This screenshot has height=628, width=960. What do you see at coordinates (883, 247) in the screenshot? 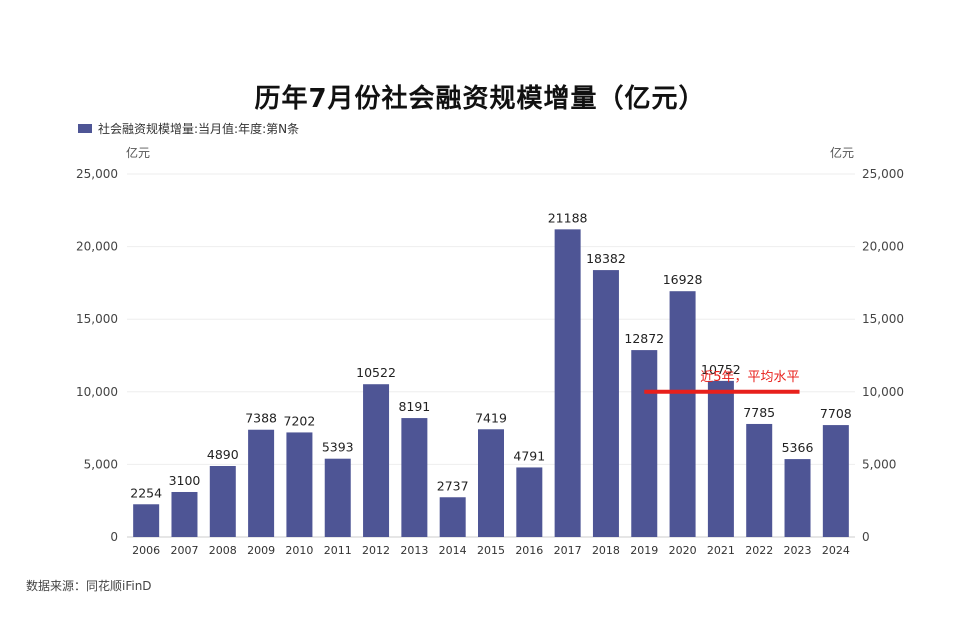
I see `y-tick-label-right: 20,000` at bounding box center [883, 247].